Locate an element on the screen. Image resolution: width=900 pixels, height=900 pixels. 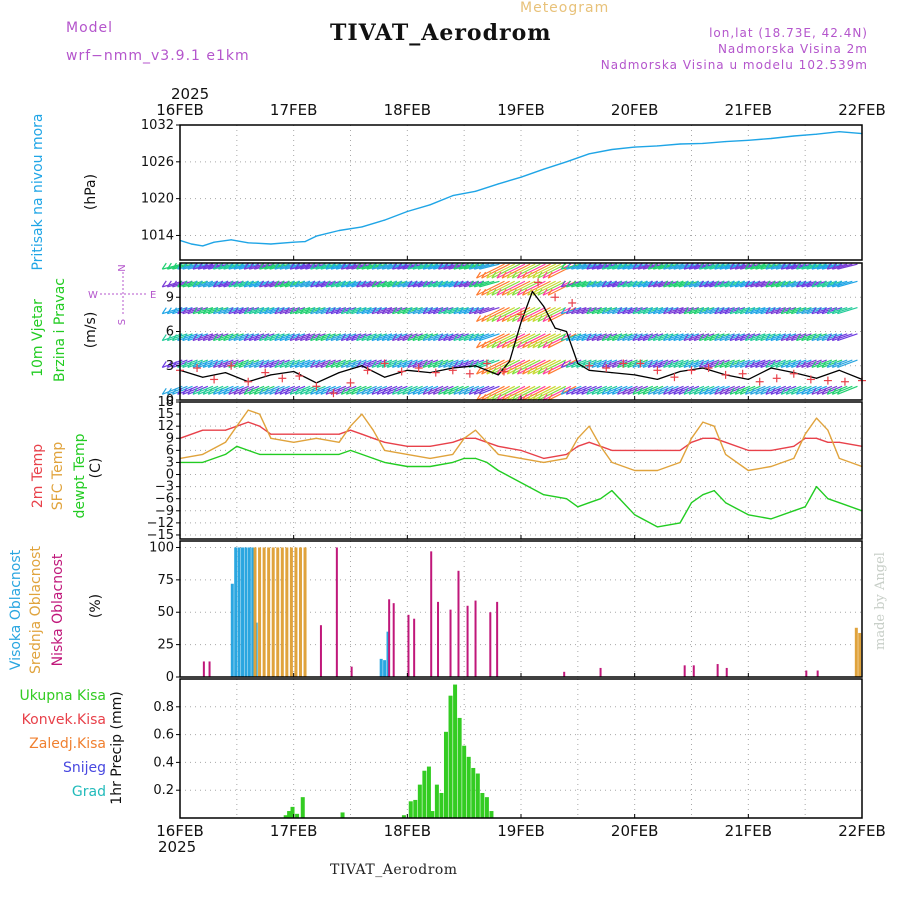
xtick-bottom-label: 22FEB is located at coordinates (861, 831).